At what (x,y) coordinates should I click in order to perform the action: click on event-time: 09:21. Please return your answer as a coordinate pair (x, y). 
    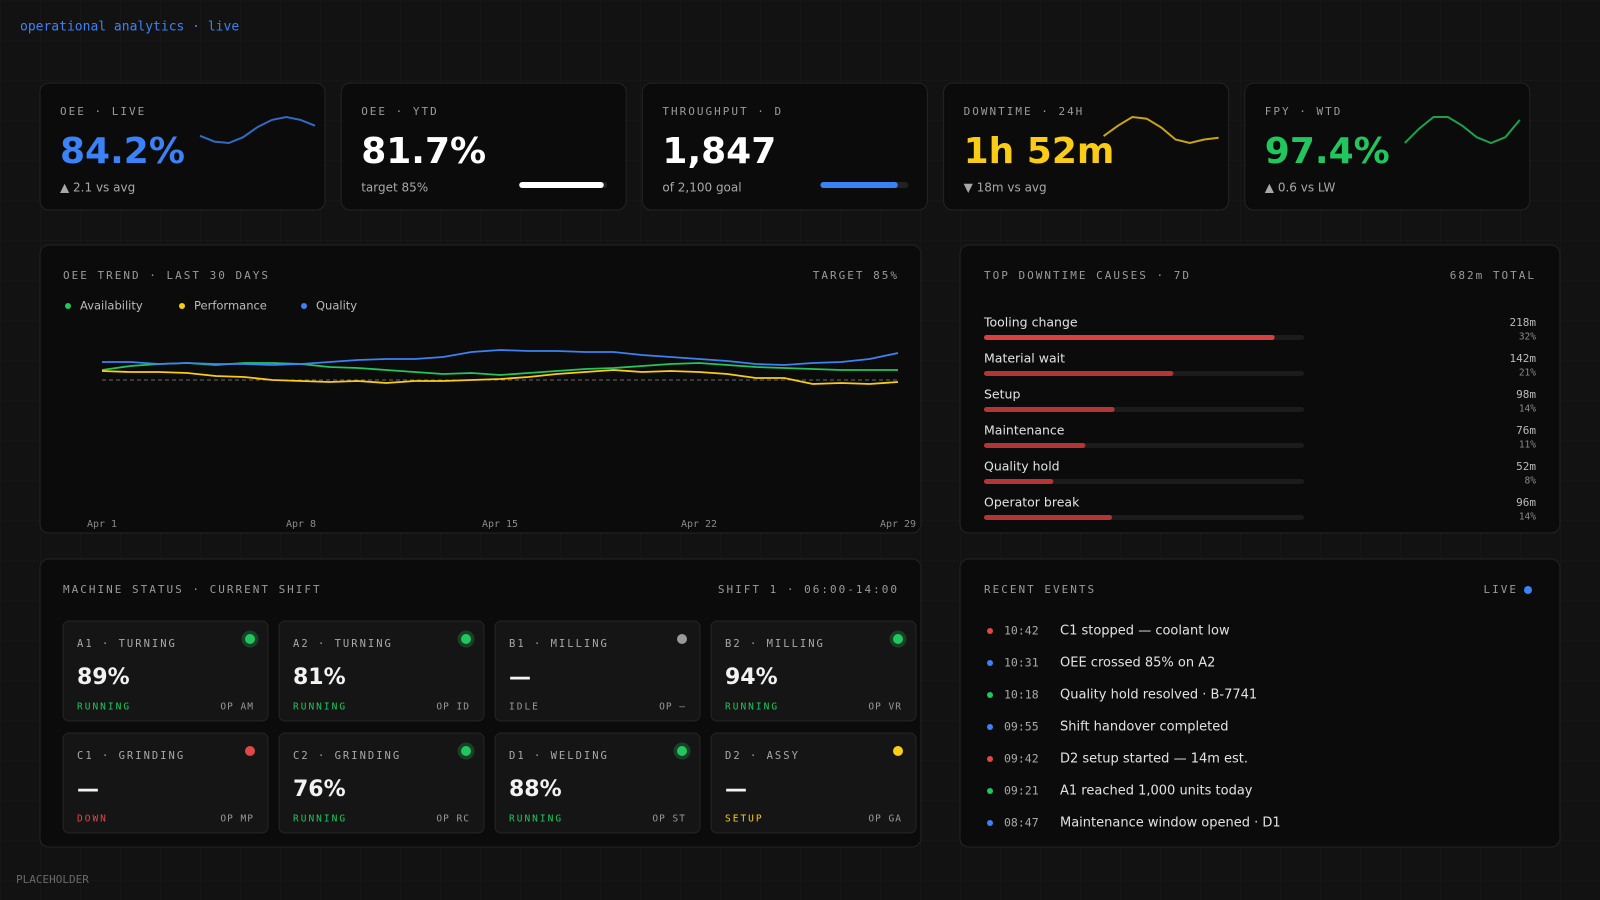
    Looking at the image, I should click on (1021, 791).